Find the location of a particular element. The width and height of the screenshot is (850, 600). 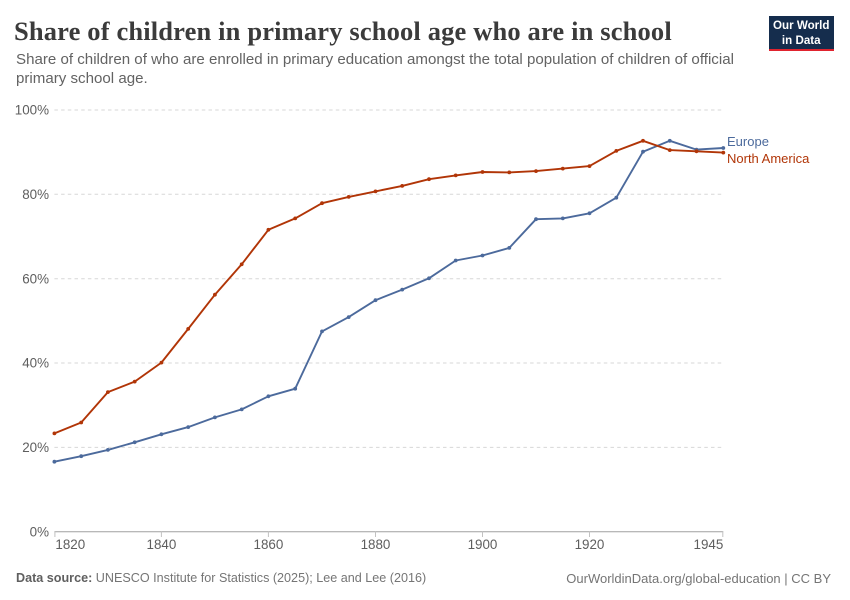

svg-text: 1945 is located at coordinates (709, 544).